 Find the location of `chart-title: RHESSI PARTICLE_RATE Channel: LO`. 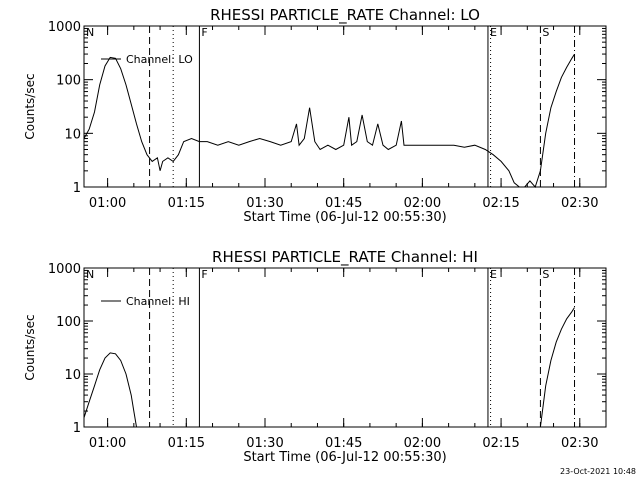

chart-title: RHESSI PARTICLE_RATE Channel: LO is located at coordinates (345, 15).